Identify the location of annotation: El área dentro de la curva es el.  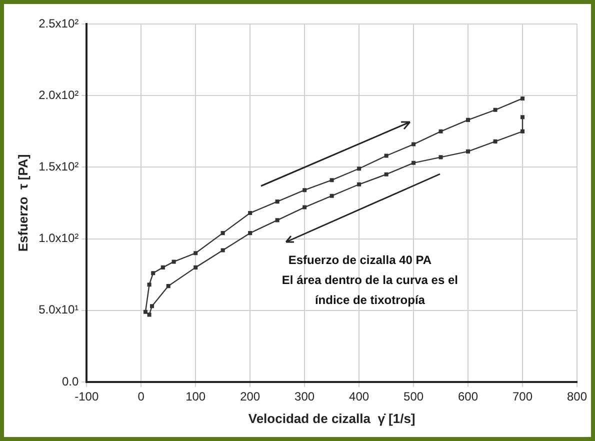
(370, 280).